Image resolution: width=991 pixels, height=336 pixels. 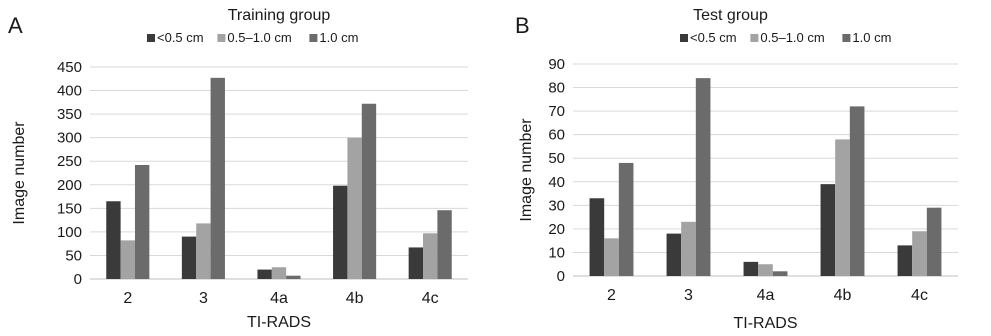 What do you see at coordinates (279, 298) in the screenshot?
I see `chart-1-x-tick-label-4a: 4a` at bounding box center [279, 298].